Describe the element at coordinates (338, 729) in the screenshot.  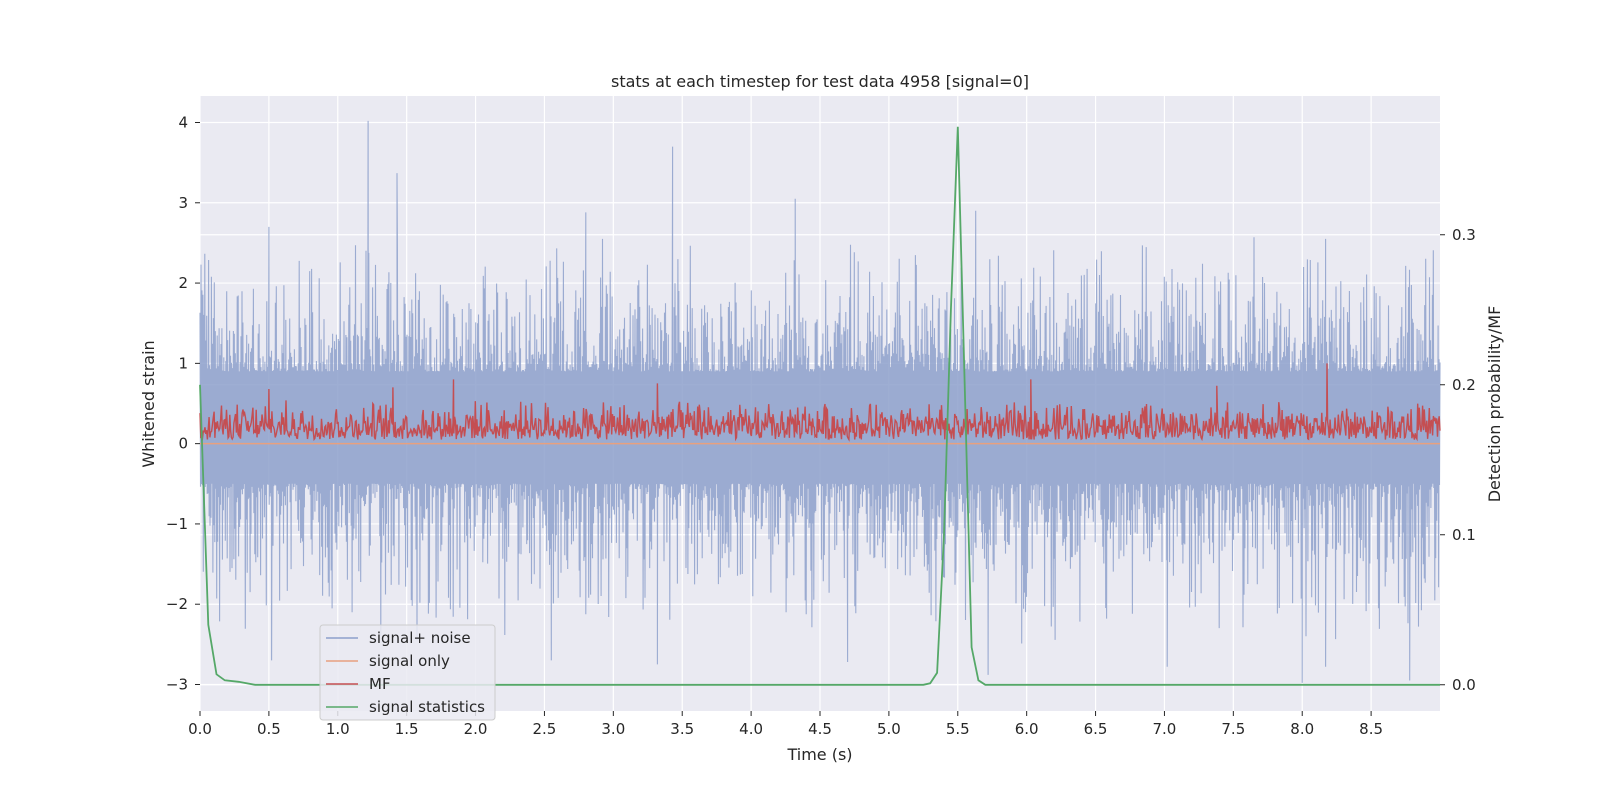
I see `x-tick-label: 1.0` at that location.